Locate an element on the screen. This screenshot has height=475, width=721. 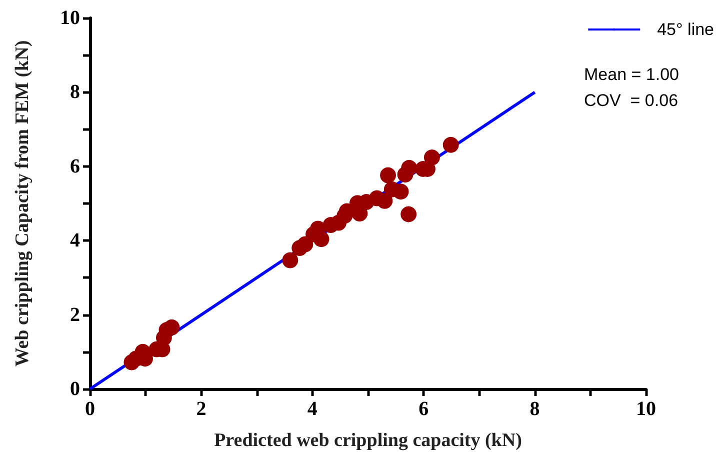
y-tick-label: 2 is located at coordinates (75, 315).